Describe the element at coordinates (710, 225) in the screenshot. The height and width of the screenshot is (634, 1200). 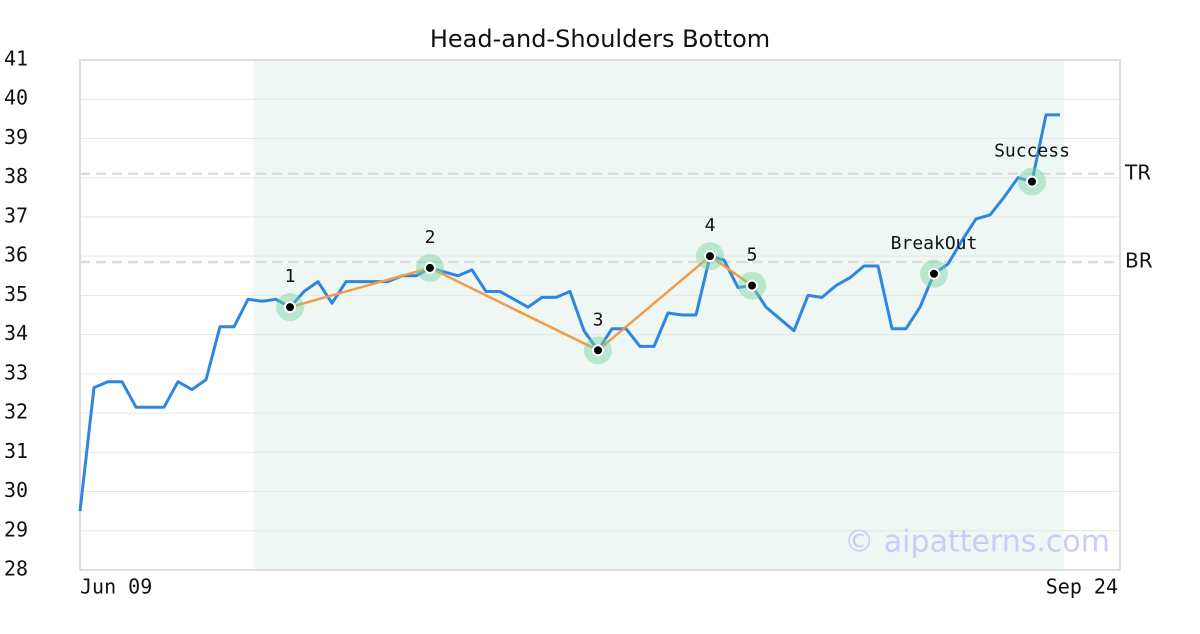
I see `point-label: 4` at that location.